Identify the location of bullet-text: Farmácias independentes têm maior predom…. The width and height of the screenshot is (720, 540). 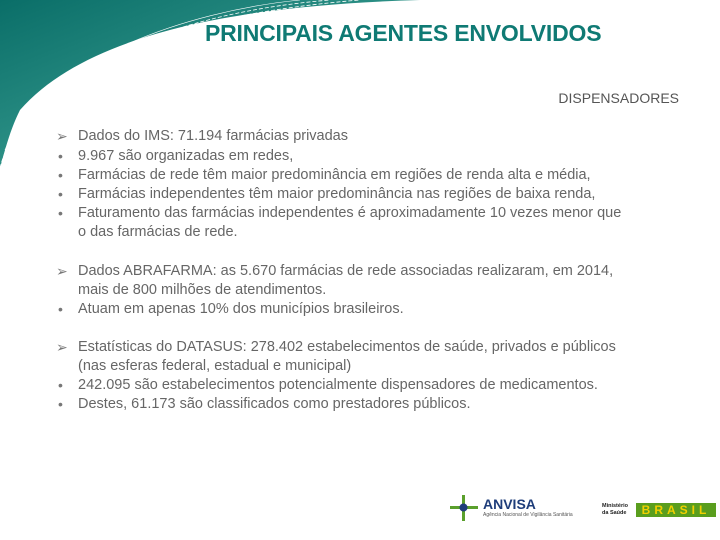
(337, 194).